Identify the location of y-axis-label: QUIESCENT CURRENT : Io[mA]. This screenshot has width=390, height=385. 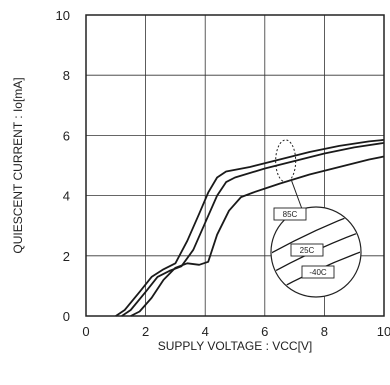
(18, 165).